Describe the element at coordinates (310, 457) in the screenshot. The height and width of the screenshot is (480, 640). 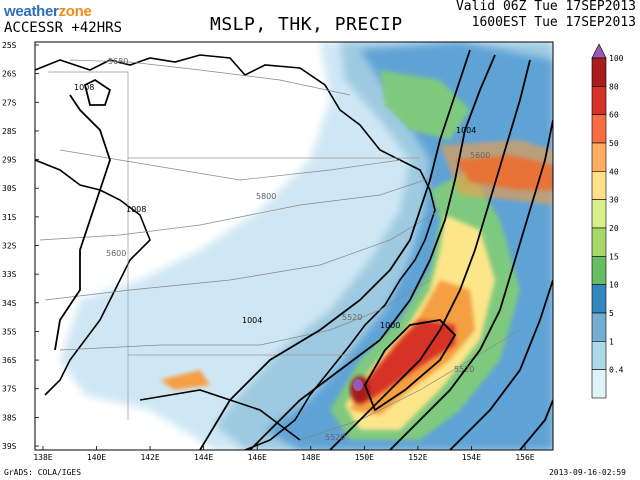
I see `longitude-label: 148E` at that location.